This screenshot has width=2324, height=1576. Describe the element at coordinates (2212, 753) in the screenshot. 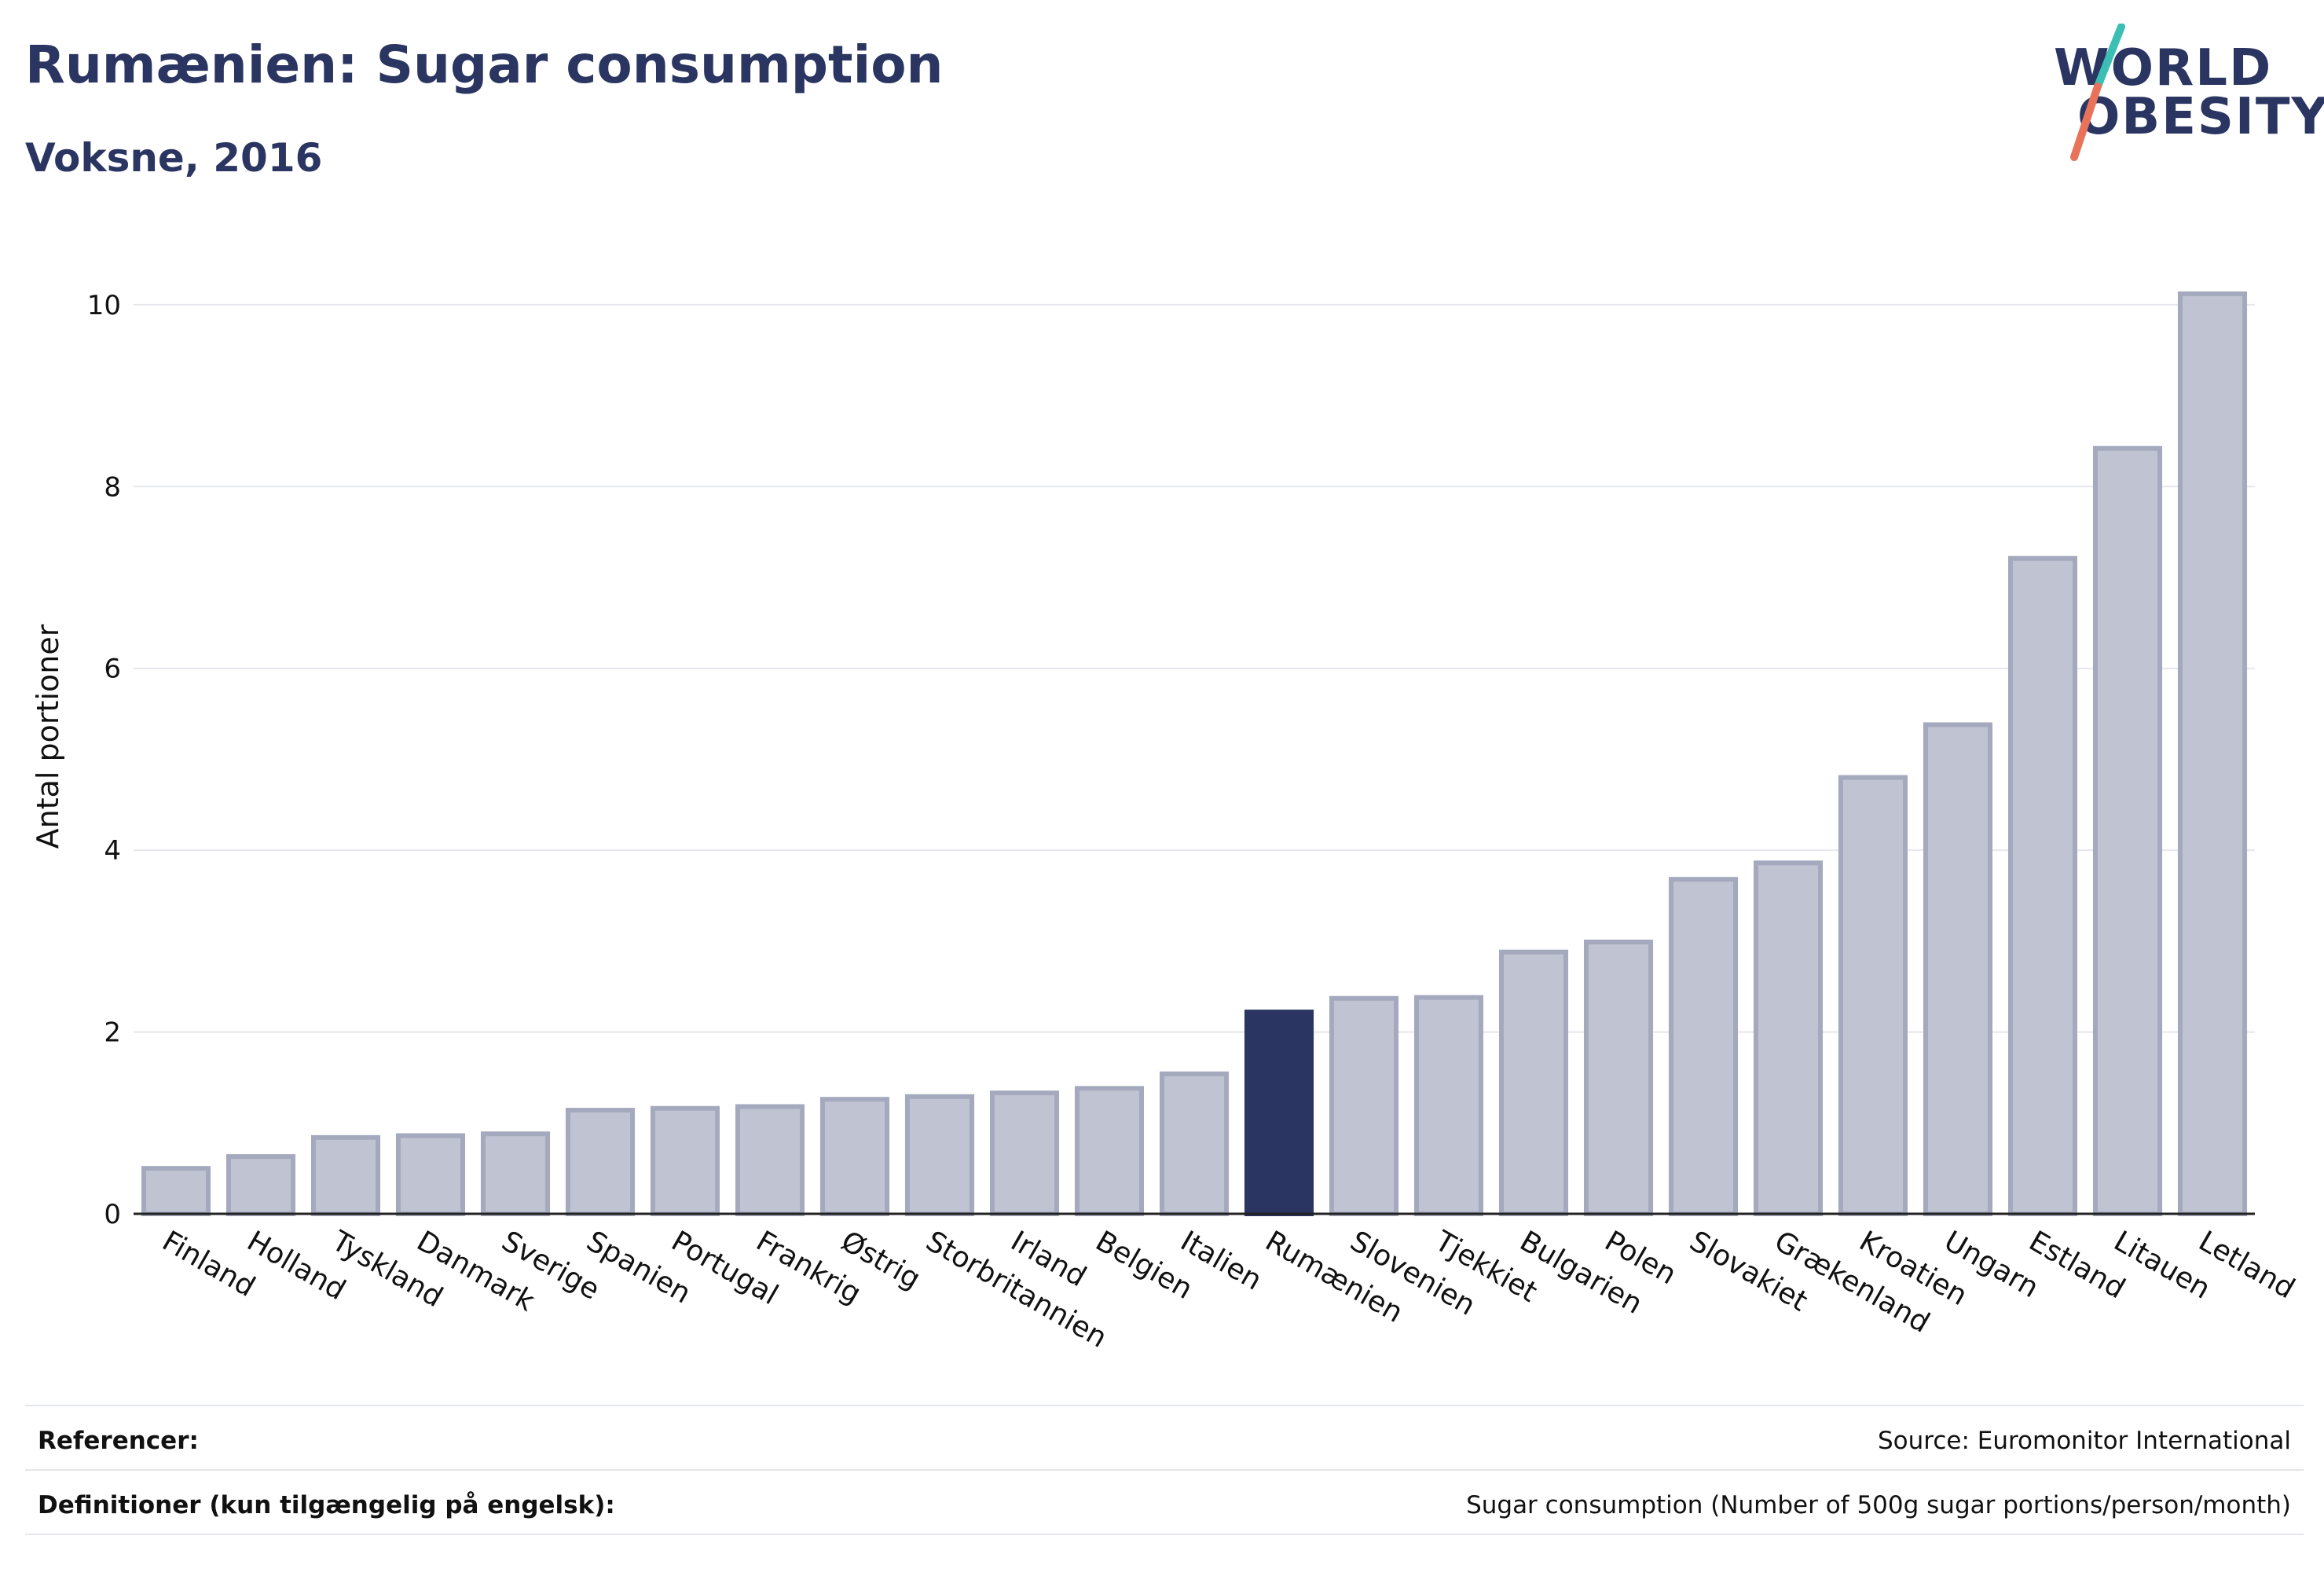

I see `bar-letland` at that location.